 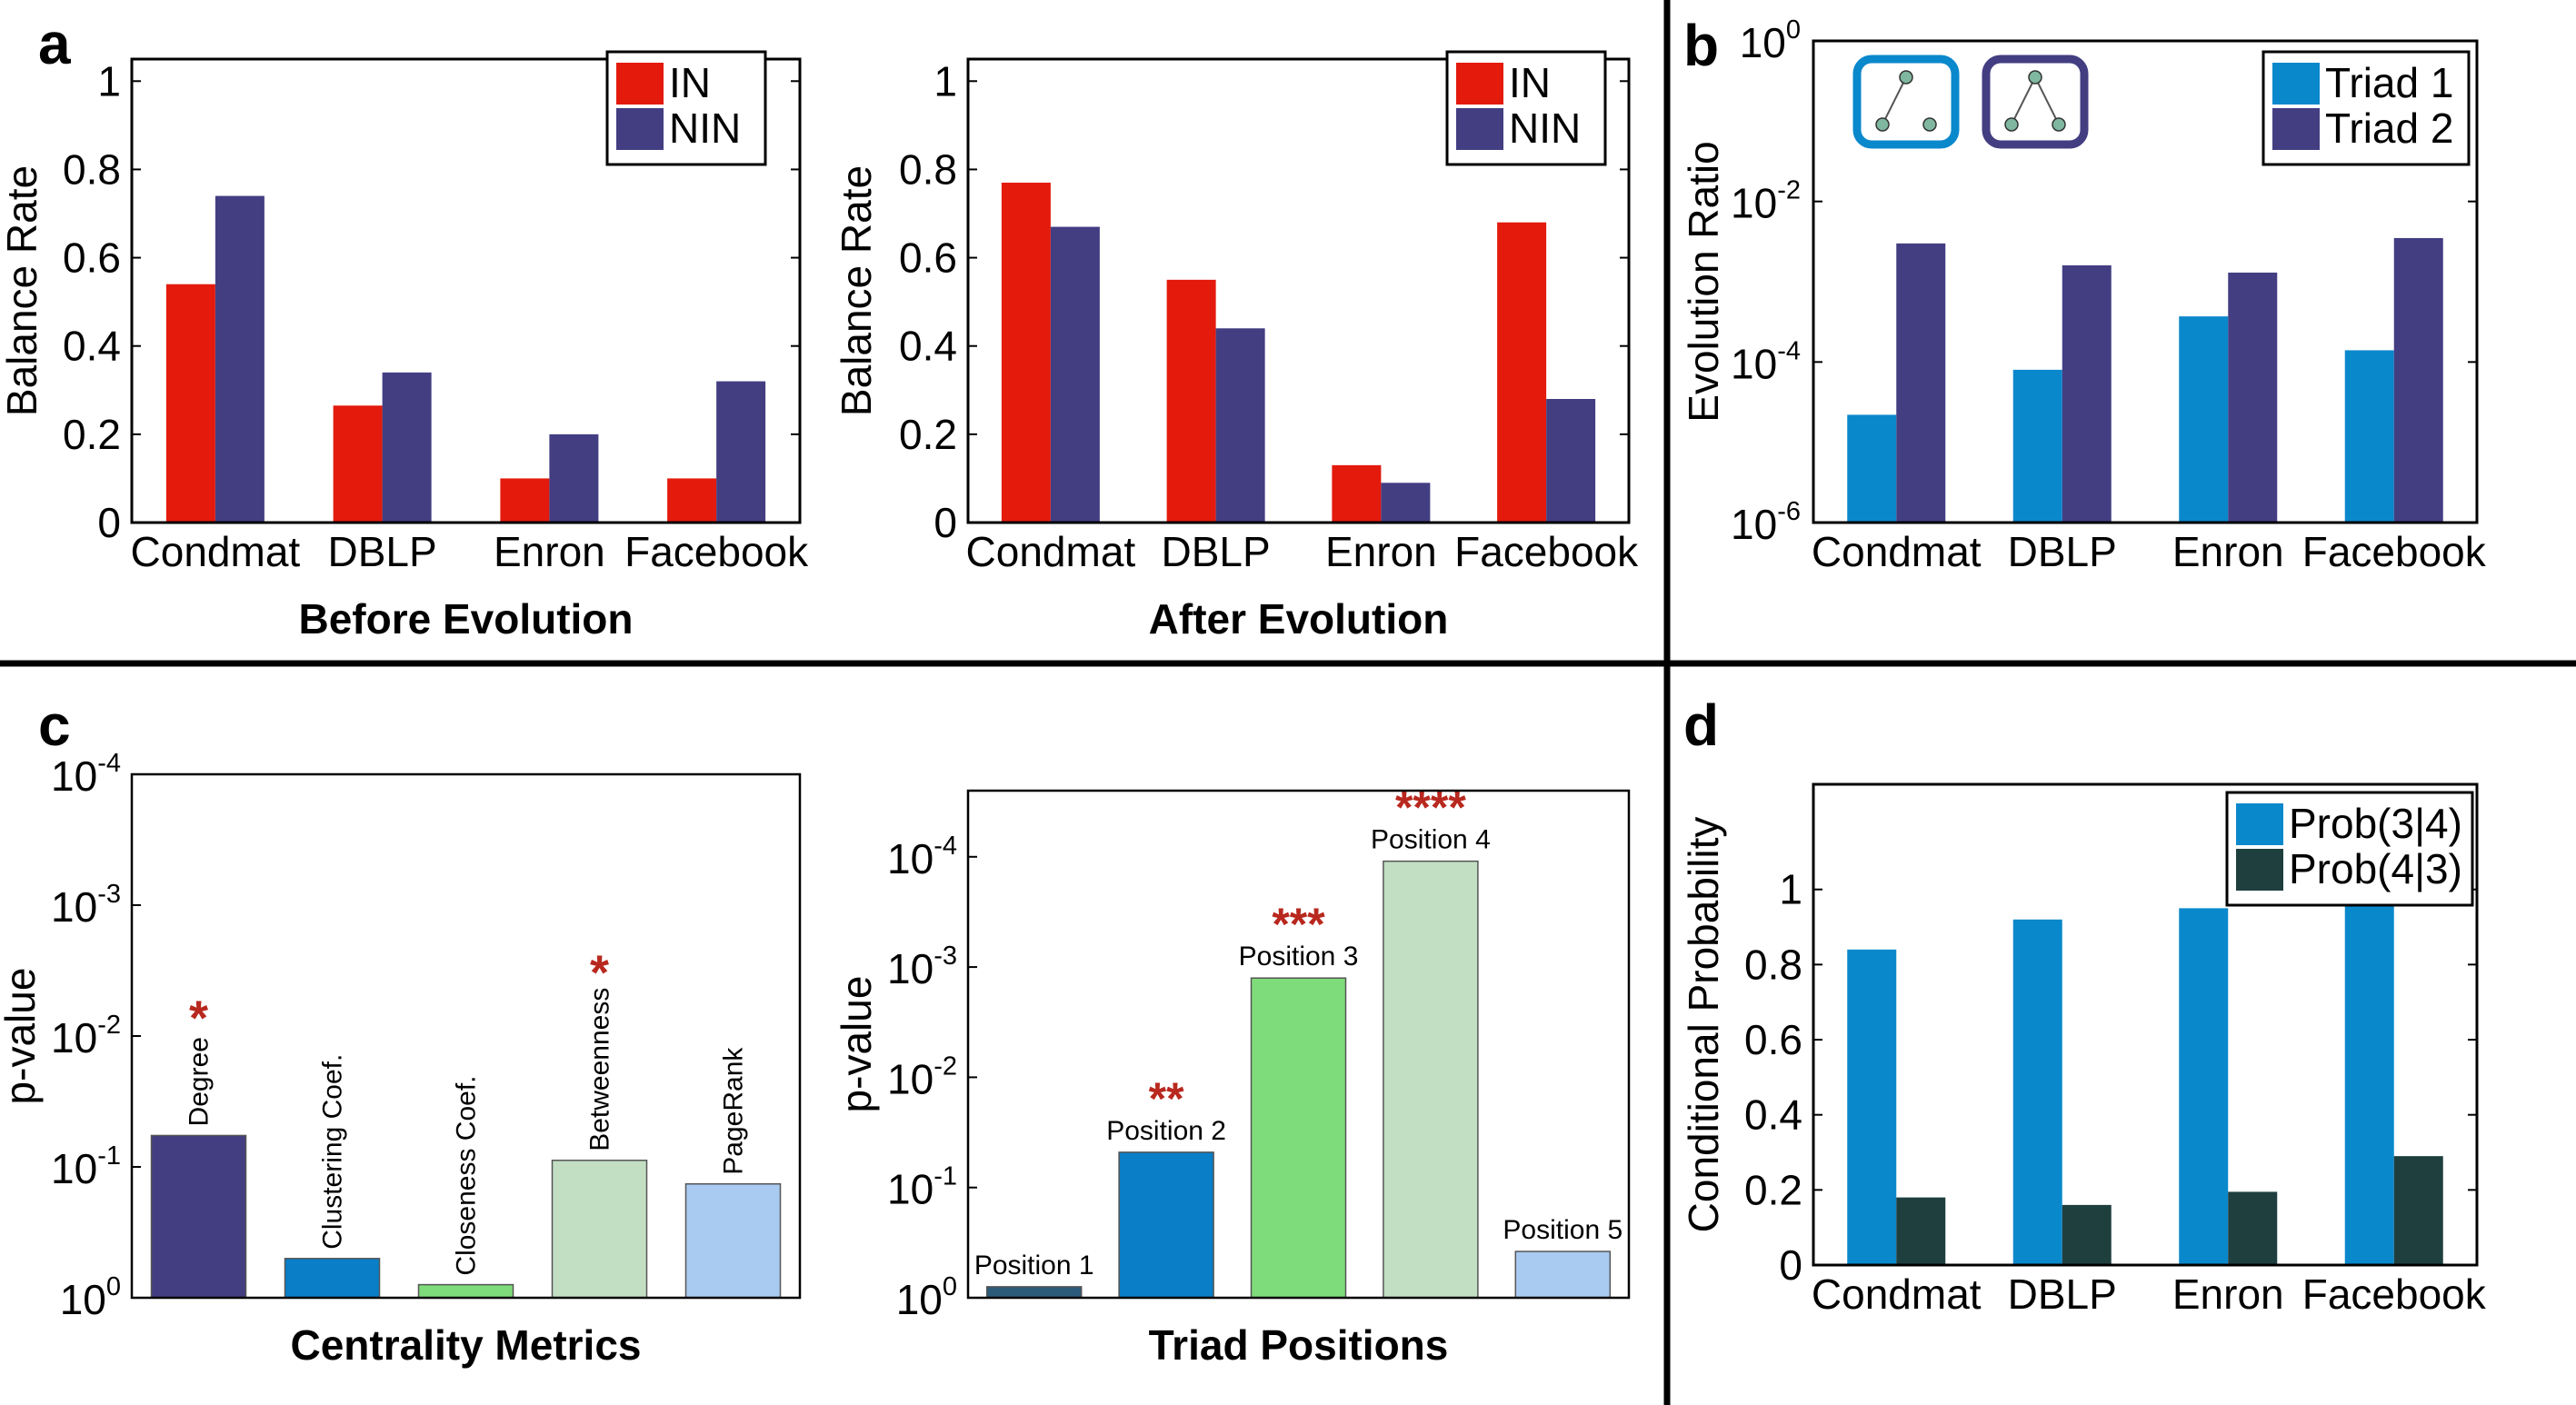 What do you see at coordinates (332, 1279) in the screenshot?
I see `bar-clustering-coef-` at bounding box center [332, 1279].